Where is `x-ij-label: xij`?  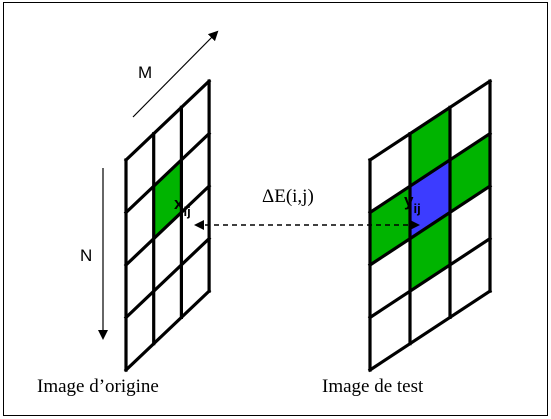 x-ij-label: xij is located at coordinates (182, 206).